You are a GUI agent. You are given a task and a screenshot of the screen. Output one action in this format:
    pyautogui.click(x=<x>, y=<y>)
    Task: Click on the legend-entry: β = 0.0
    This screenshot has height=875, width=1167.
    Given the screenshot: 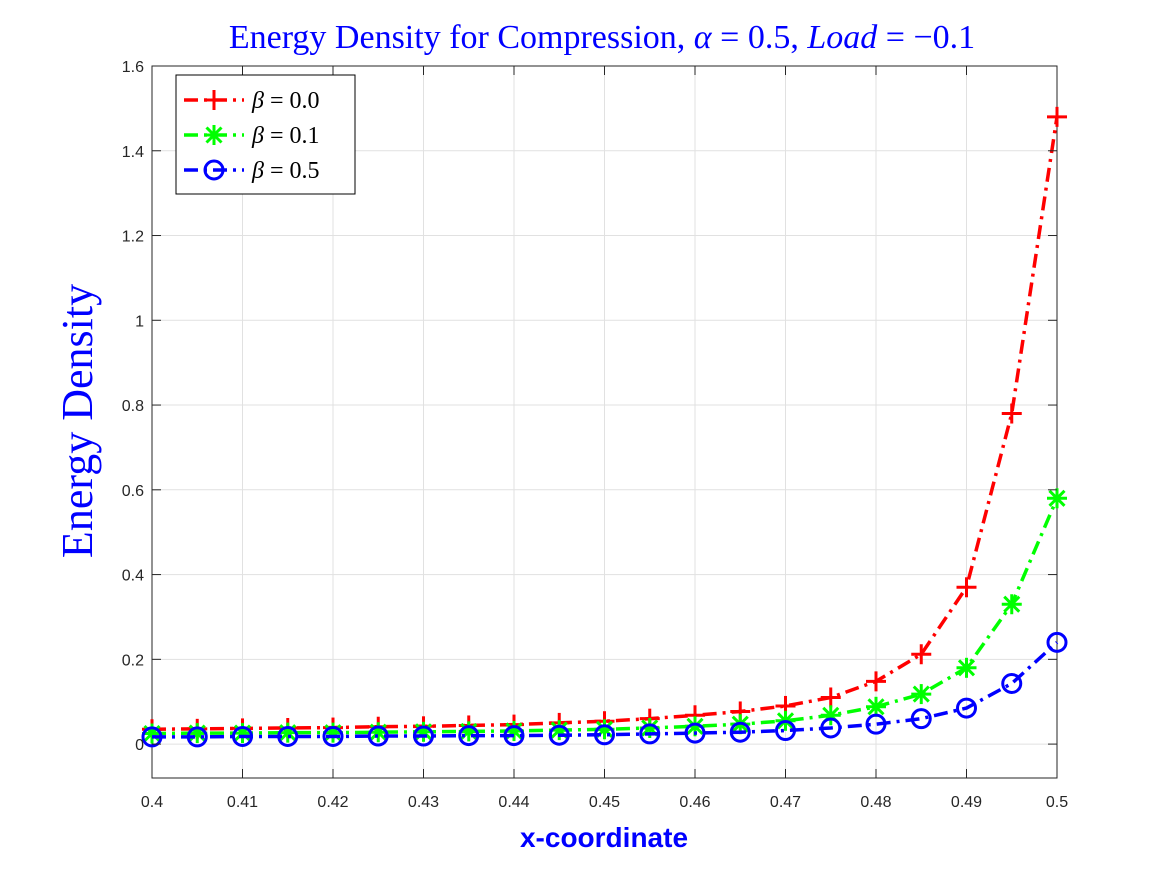 What is the action you would take?
    pyautogui.click(x=252, y=101)
    